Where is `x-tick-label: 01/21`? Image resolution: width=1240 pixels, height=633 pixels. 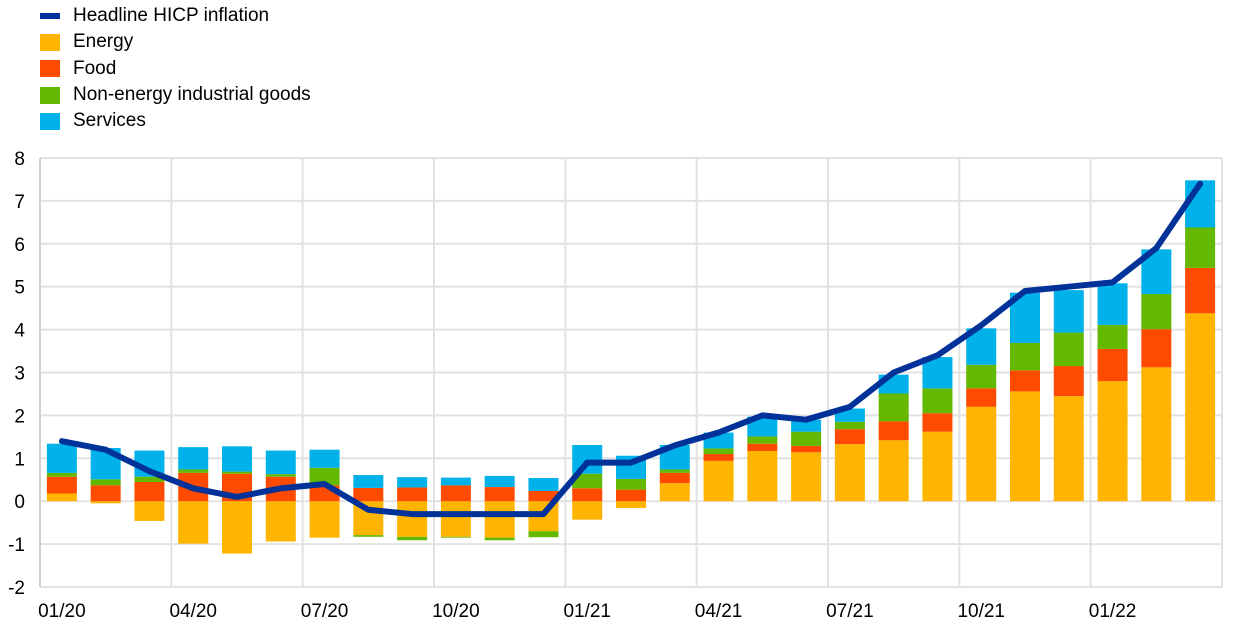 x-tick-label: 01/21 is located at coordinates (587, 611).